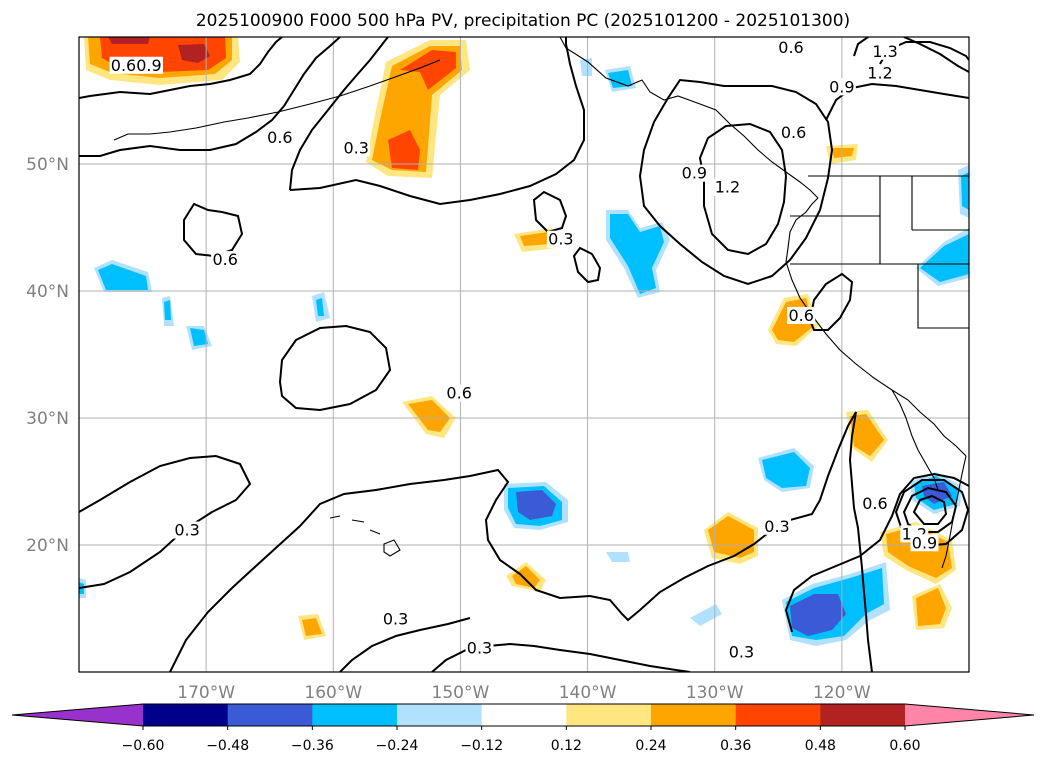  What do you see at coordinates (915, 440) in the screenshot?
I see `coastline-baja` at bounding box center [915, 440].